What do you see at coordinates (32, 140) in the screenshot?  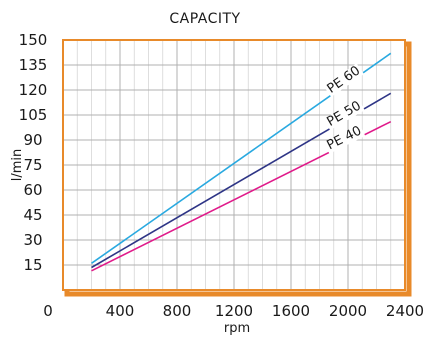 I see `y-tick-label: 90` at bounding box center [32, 140].